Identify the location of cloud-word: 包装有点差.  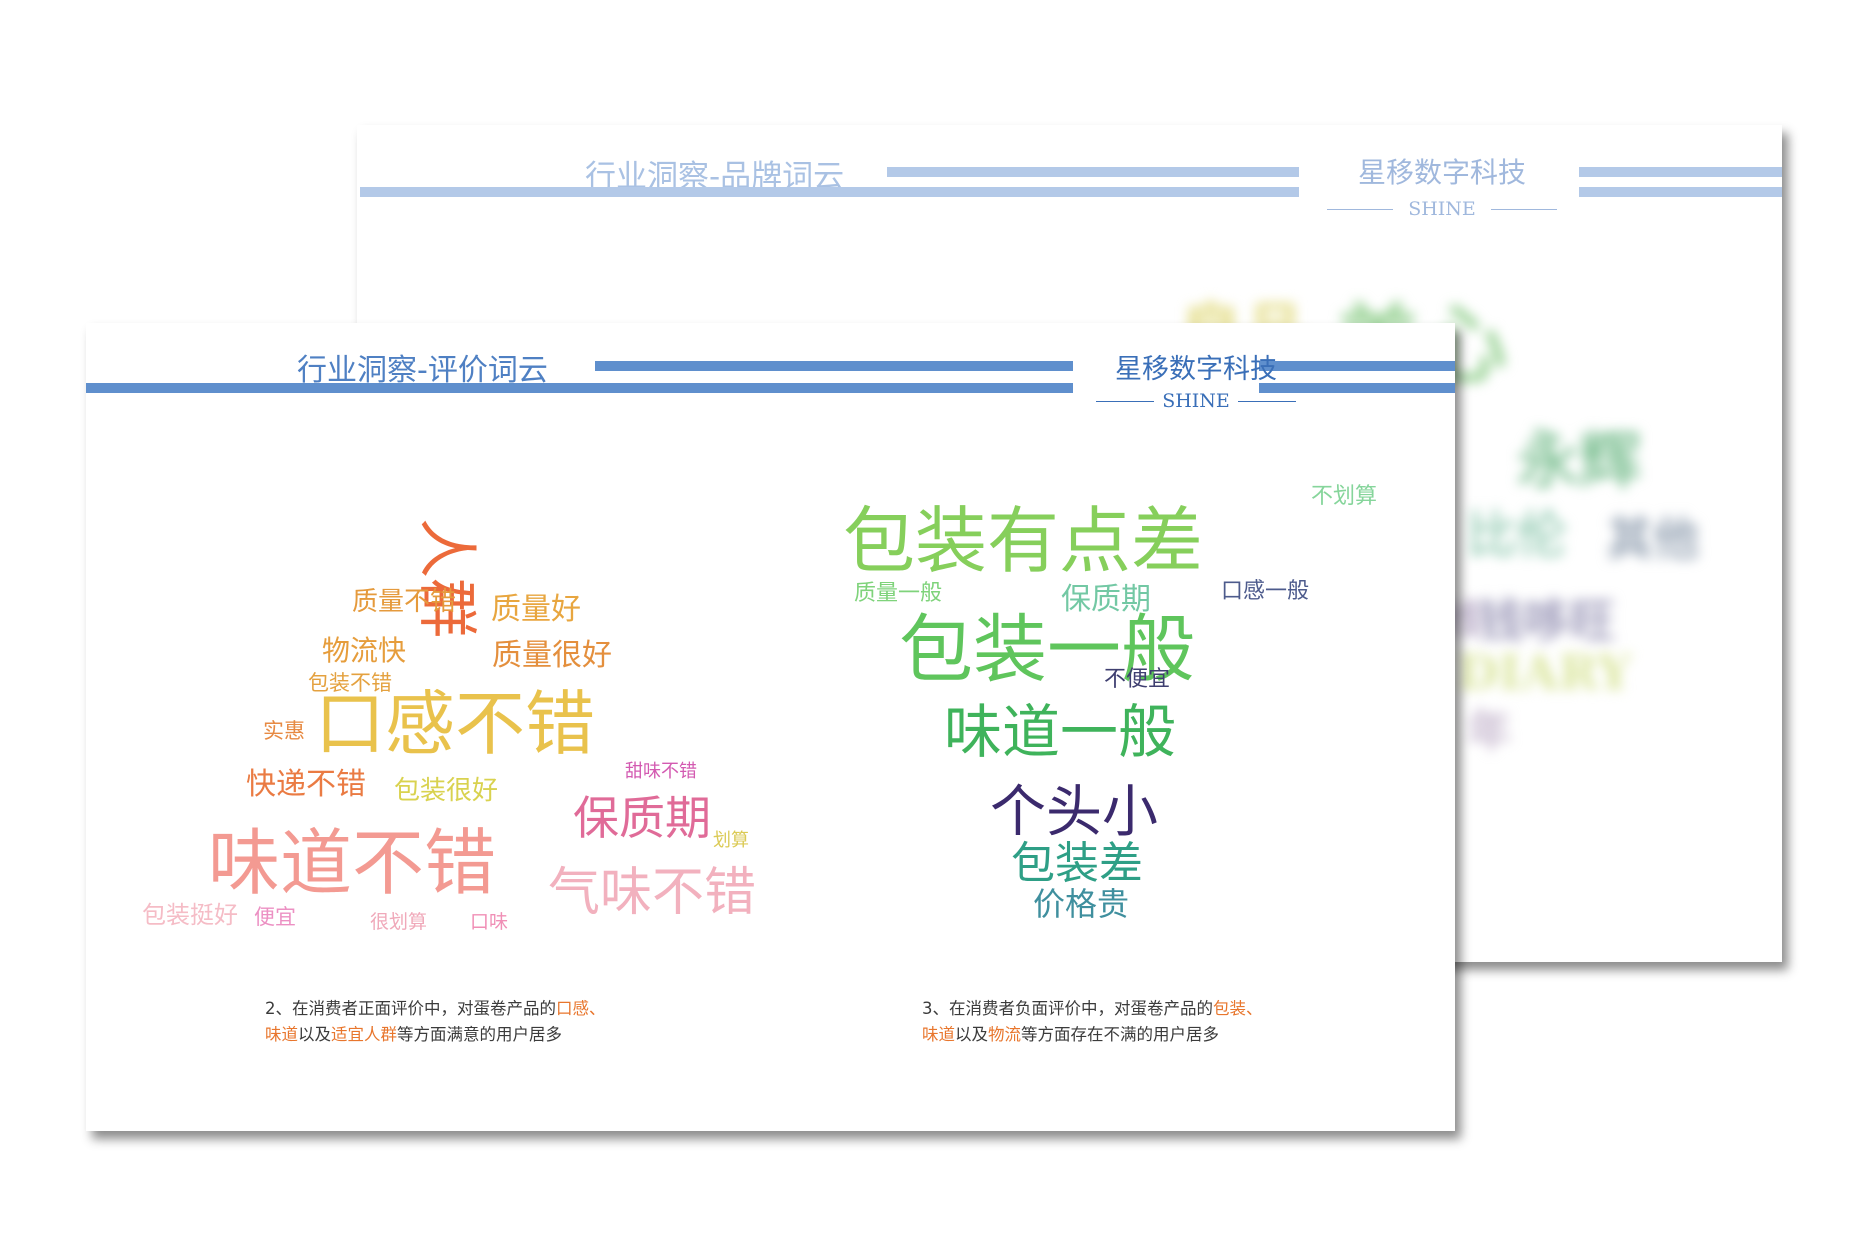
(1023, 541).